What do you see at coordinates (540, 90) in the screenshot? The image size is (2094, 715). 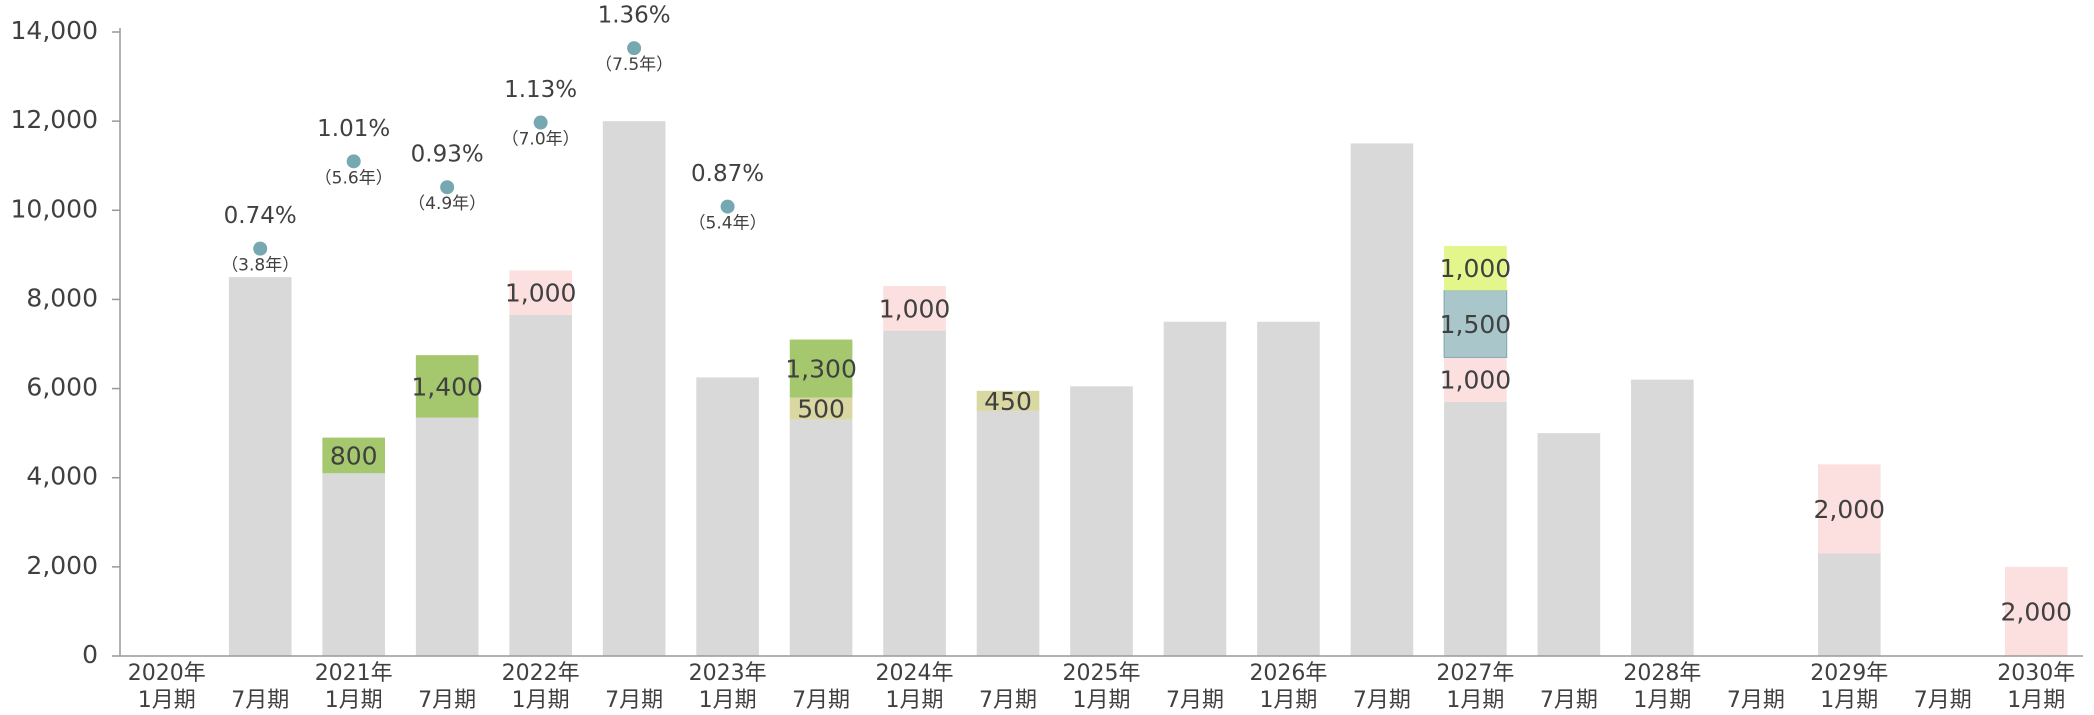 I see `point-label: 1.13%` at bounding box center [540, 90].